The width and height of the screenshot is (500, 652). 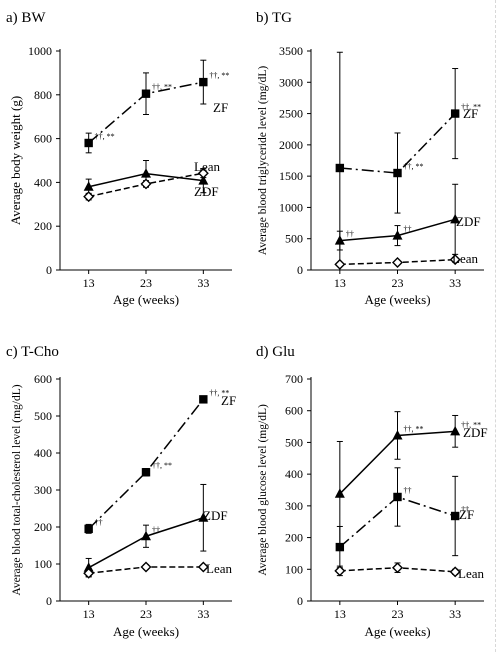 I want to click on y-tick-label: 800, so click(x=43, y=95).